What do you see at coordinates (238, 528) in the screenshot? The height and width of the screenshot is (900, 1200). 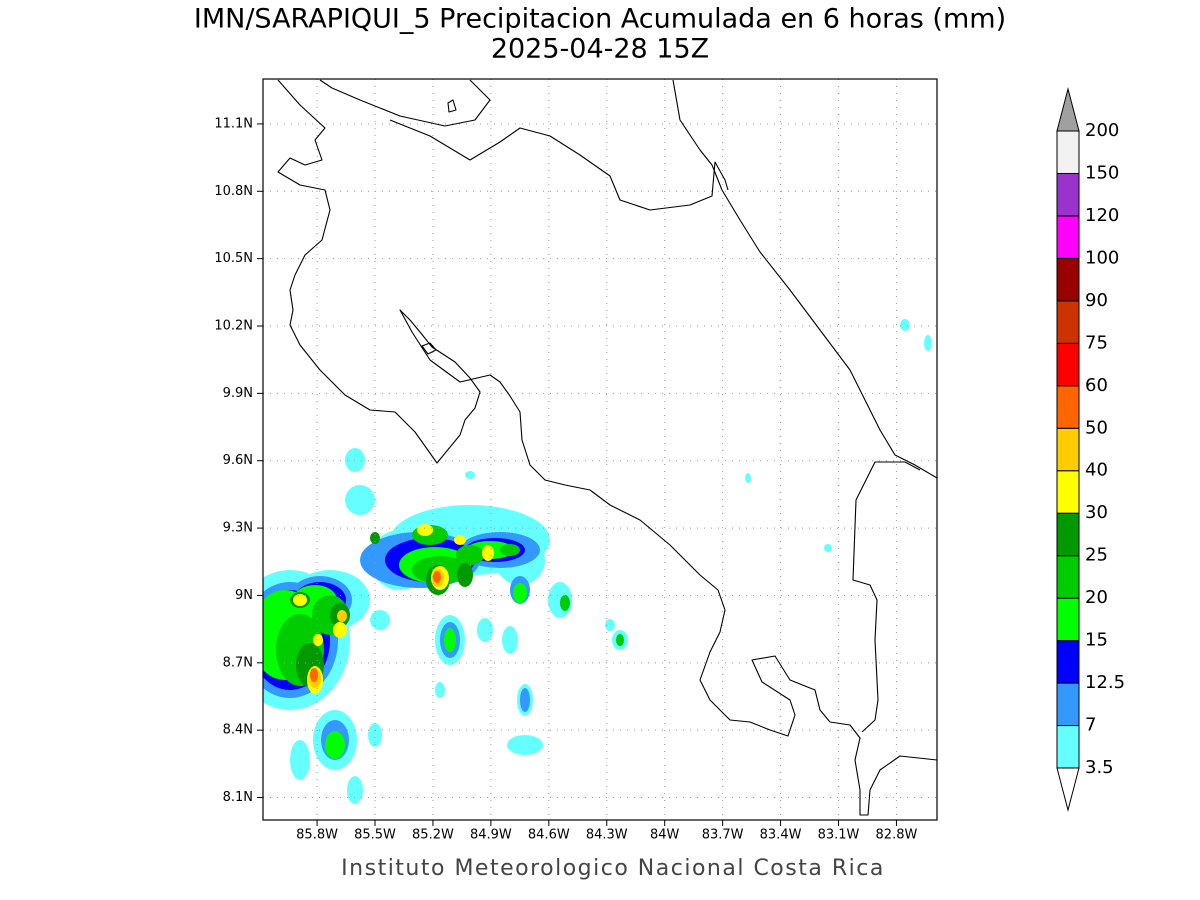 I see `y-tick-label: 9.3N` at bounding box center [238, 528].